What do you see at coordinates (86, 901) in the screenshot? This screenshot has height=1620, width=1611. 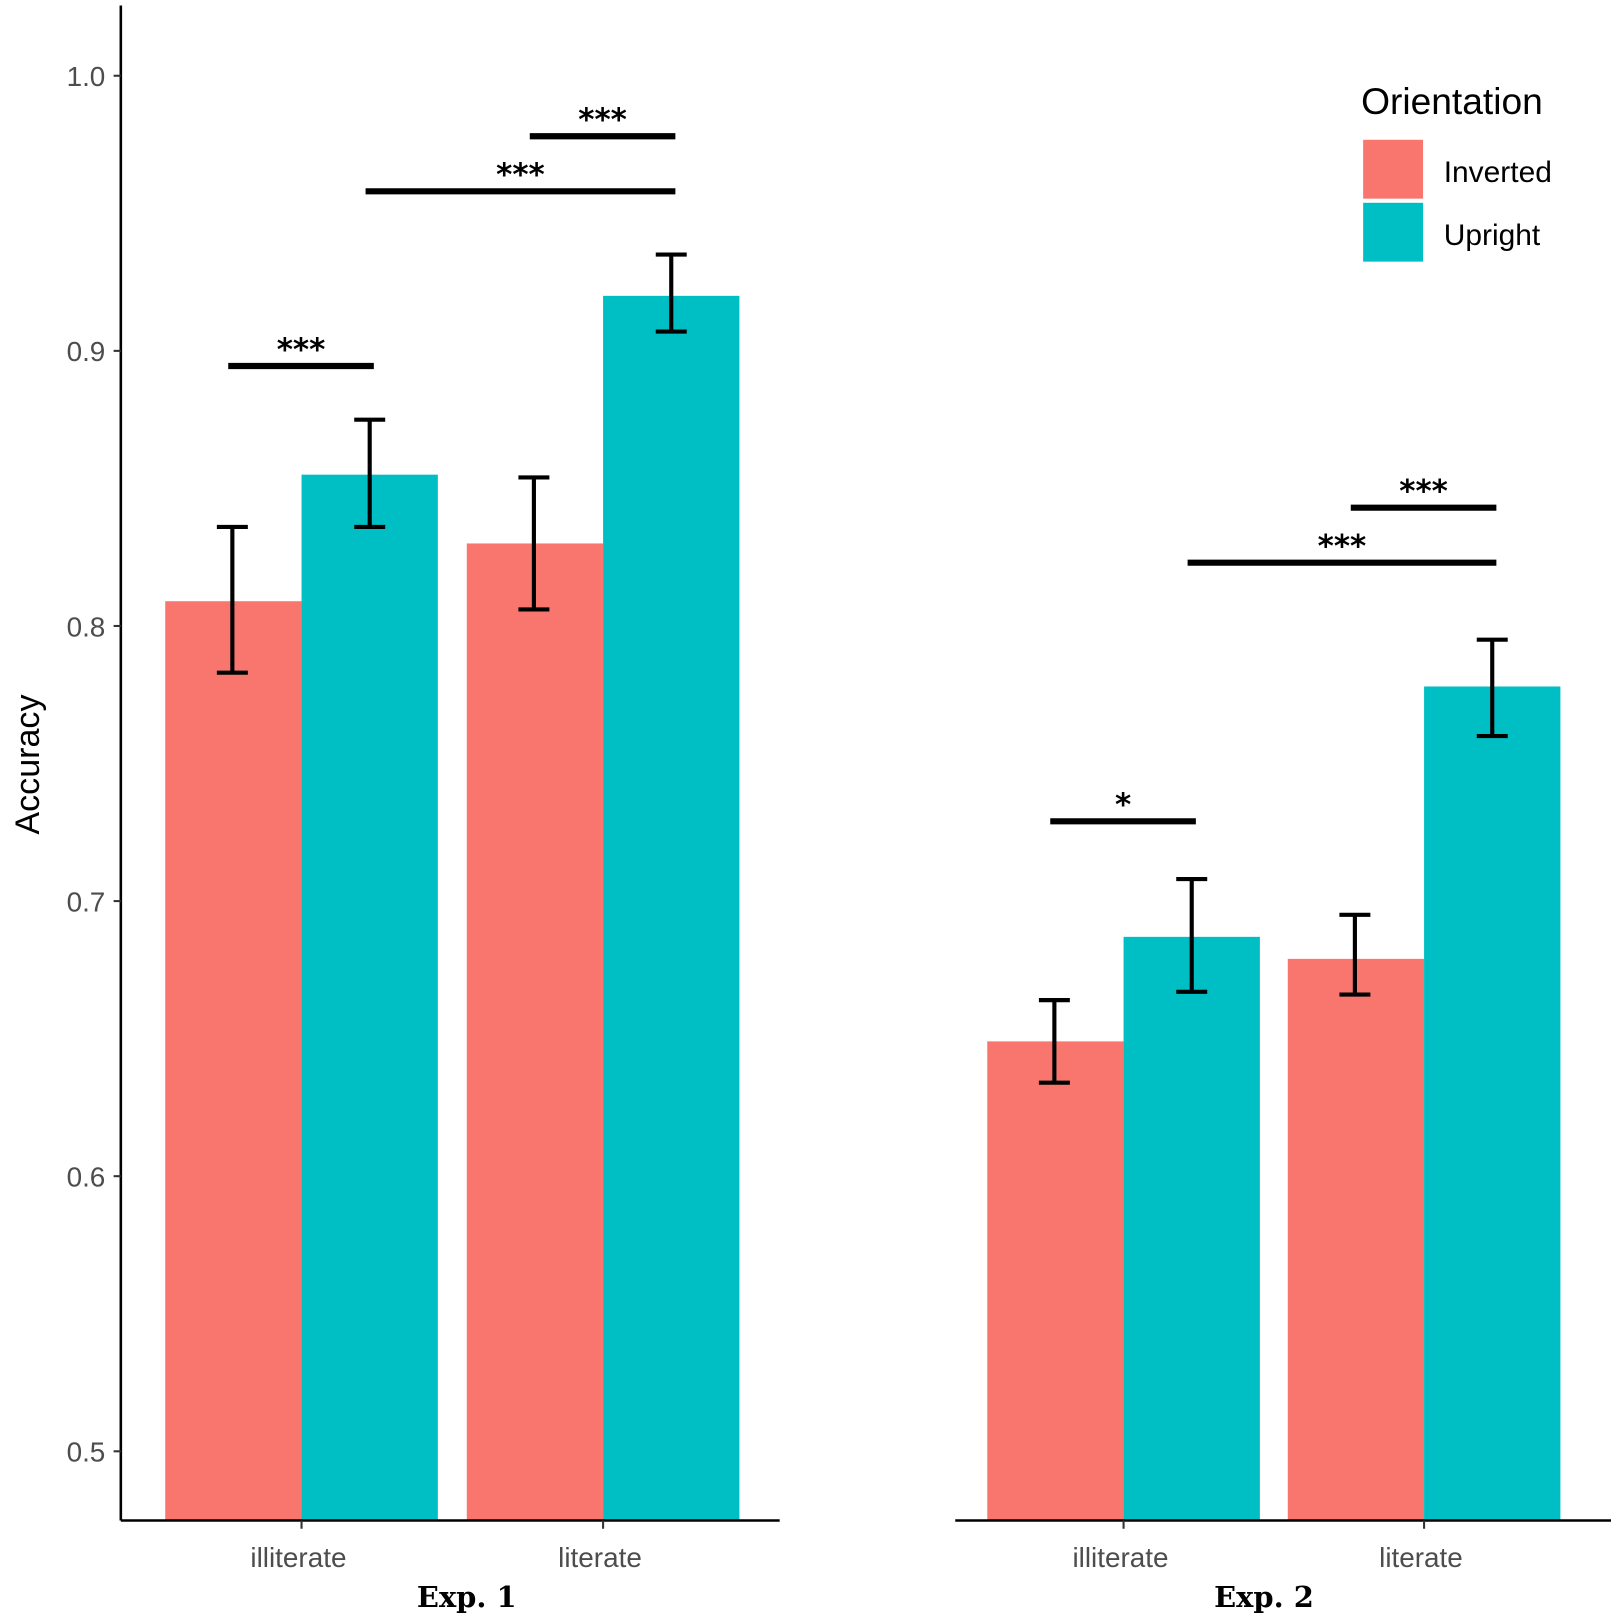 I see `y-tick-label: 0.7` at bounding box center [86, 901].